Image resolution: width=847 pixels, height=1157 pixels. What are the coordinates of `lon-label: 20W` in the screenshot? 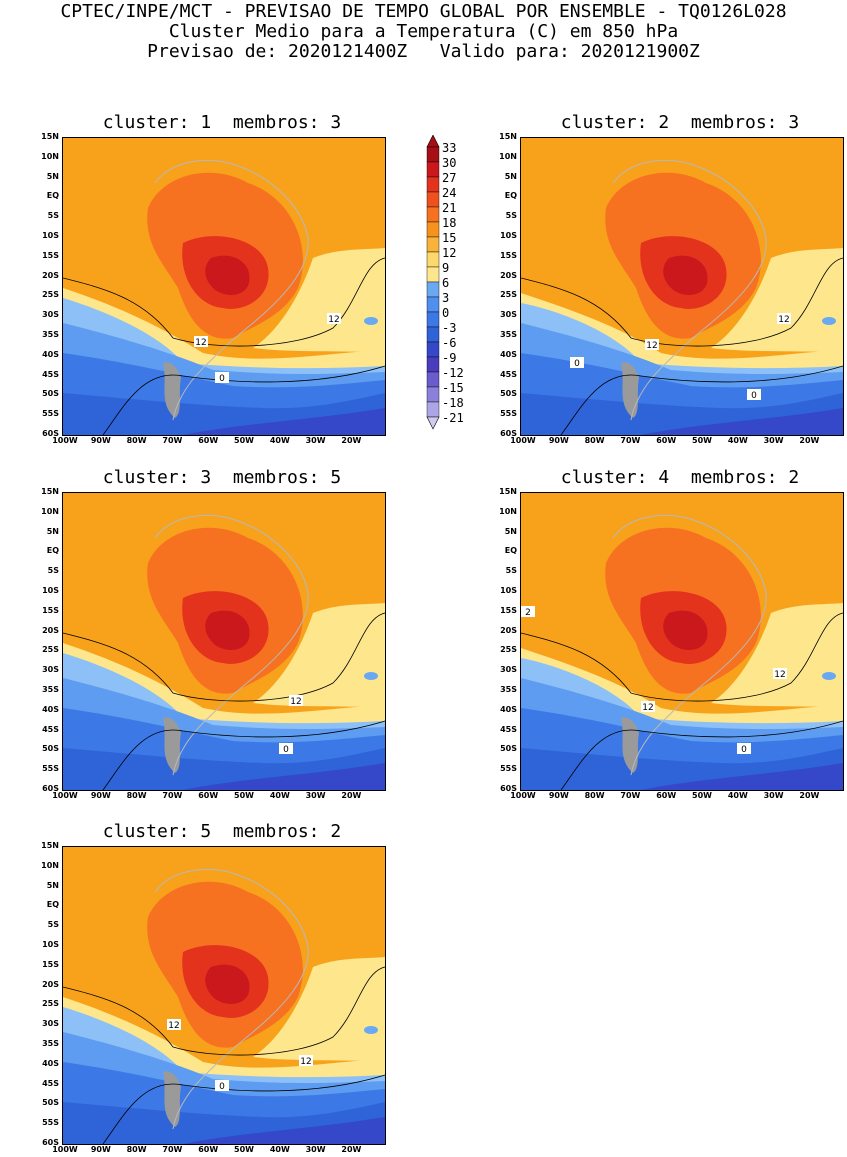 It's located at (351, 795).